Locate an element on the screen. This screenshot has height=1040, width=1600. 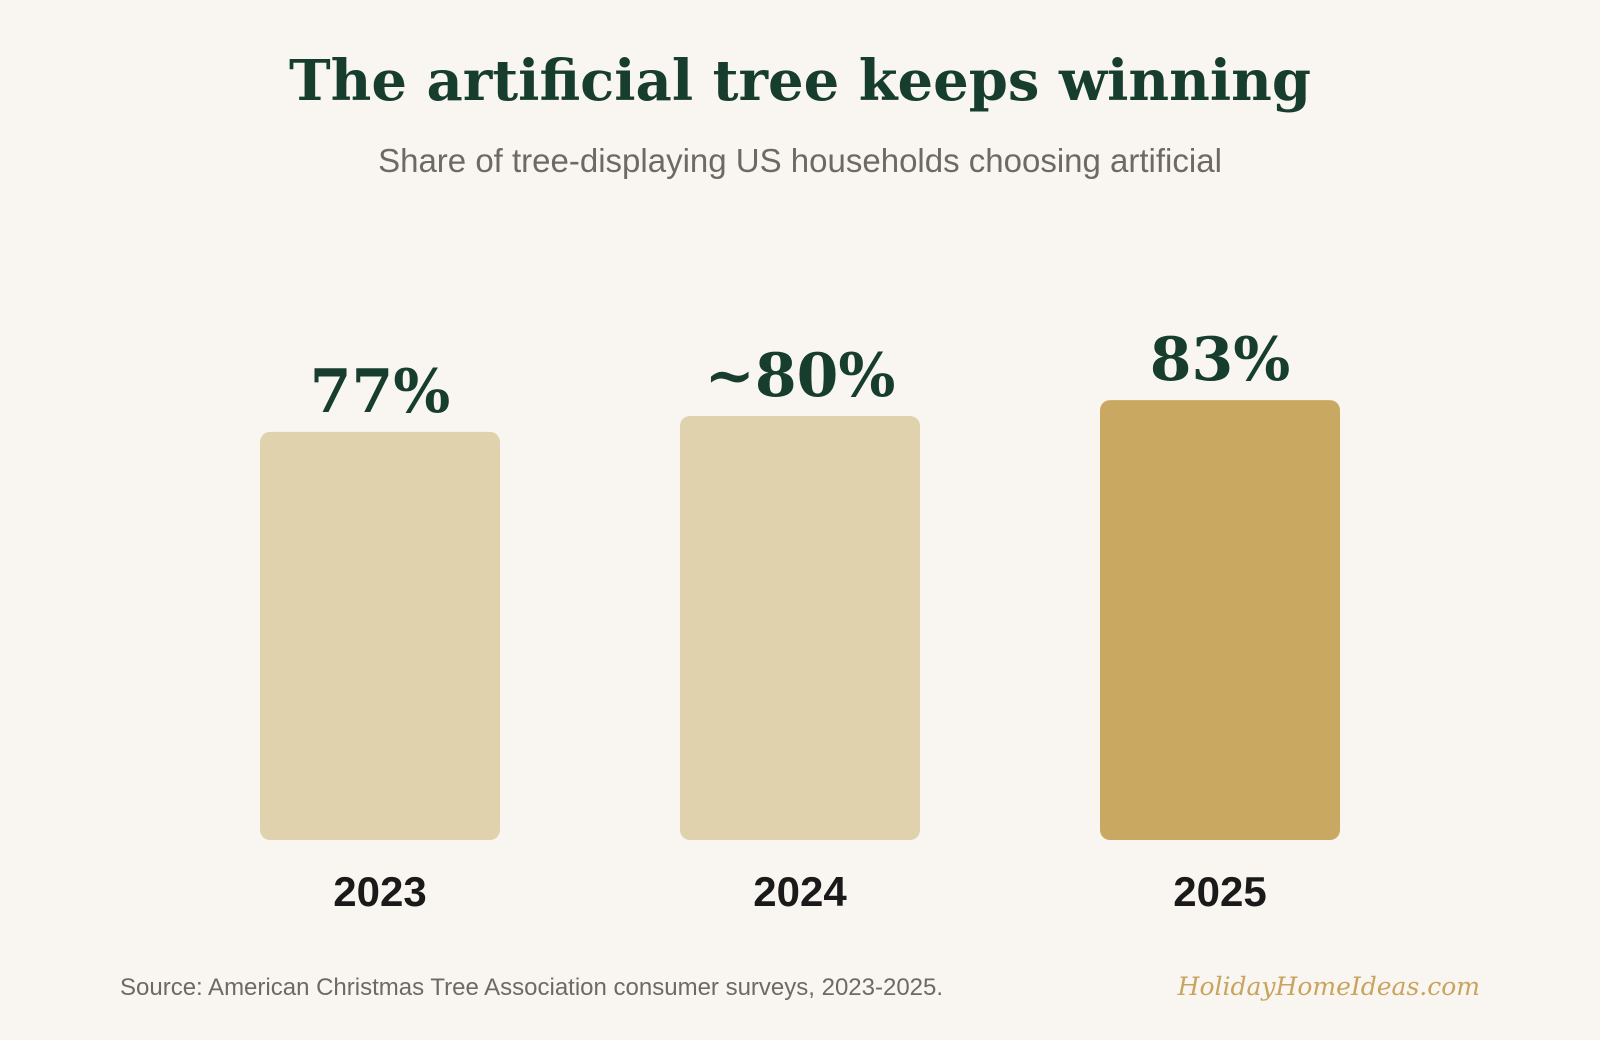
category-label-2023: 2023 is located at coordinates (379, 891).